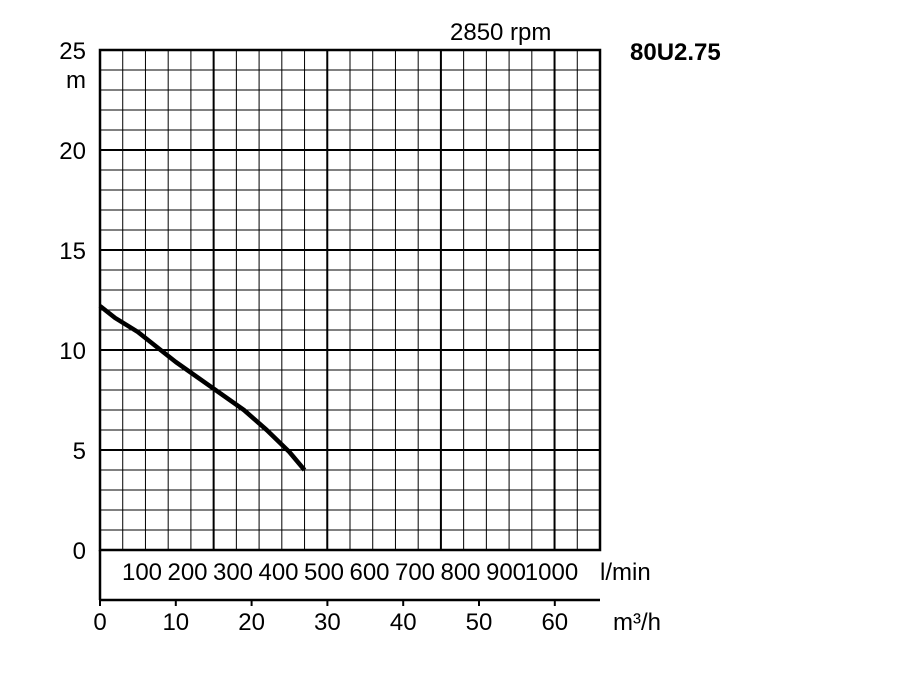  I want to click on y-tick-label: 25, so click(72, 51).